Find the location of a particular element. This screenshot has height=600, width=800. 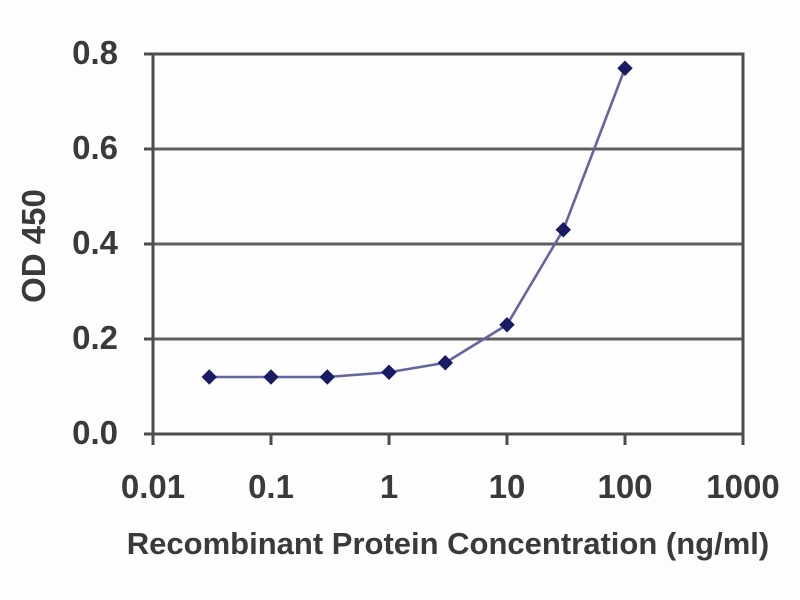

x-tick-label: 10 is located at coordinates (507, 486).